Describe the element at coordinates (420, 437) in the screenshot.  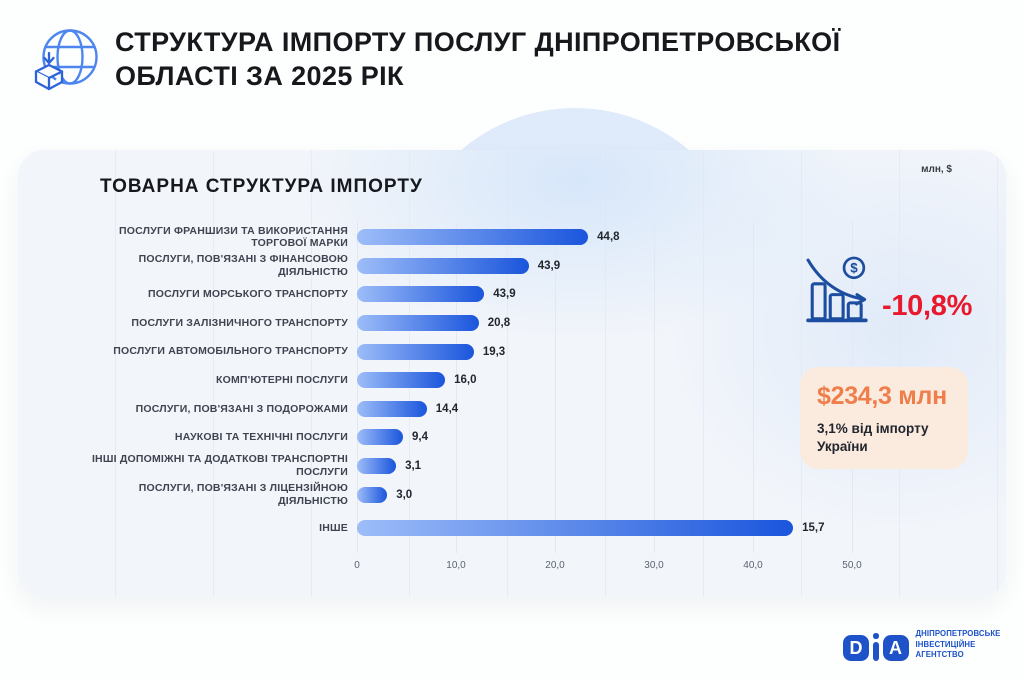
I see `bar-value-label: 9,4` at that location.